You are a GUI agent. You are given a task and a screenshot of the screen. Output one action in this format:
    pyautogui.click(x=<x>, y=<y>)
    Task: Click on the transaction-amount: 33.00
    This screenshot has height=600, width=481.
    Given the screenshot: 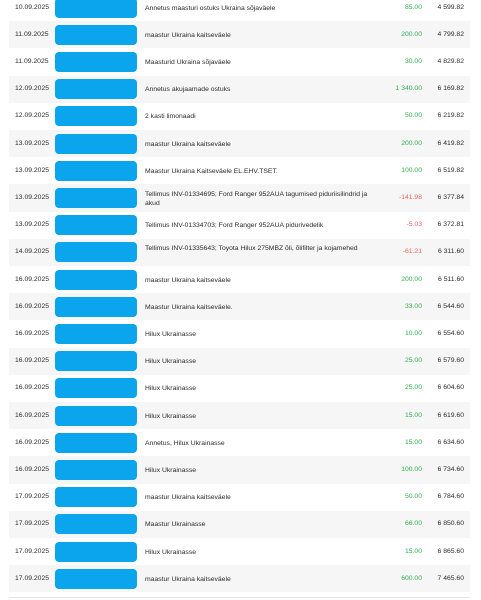 What is the action you would take?
    pyautogui.click(x=413, y=306)
    